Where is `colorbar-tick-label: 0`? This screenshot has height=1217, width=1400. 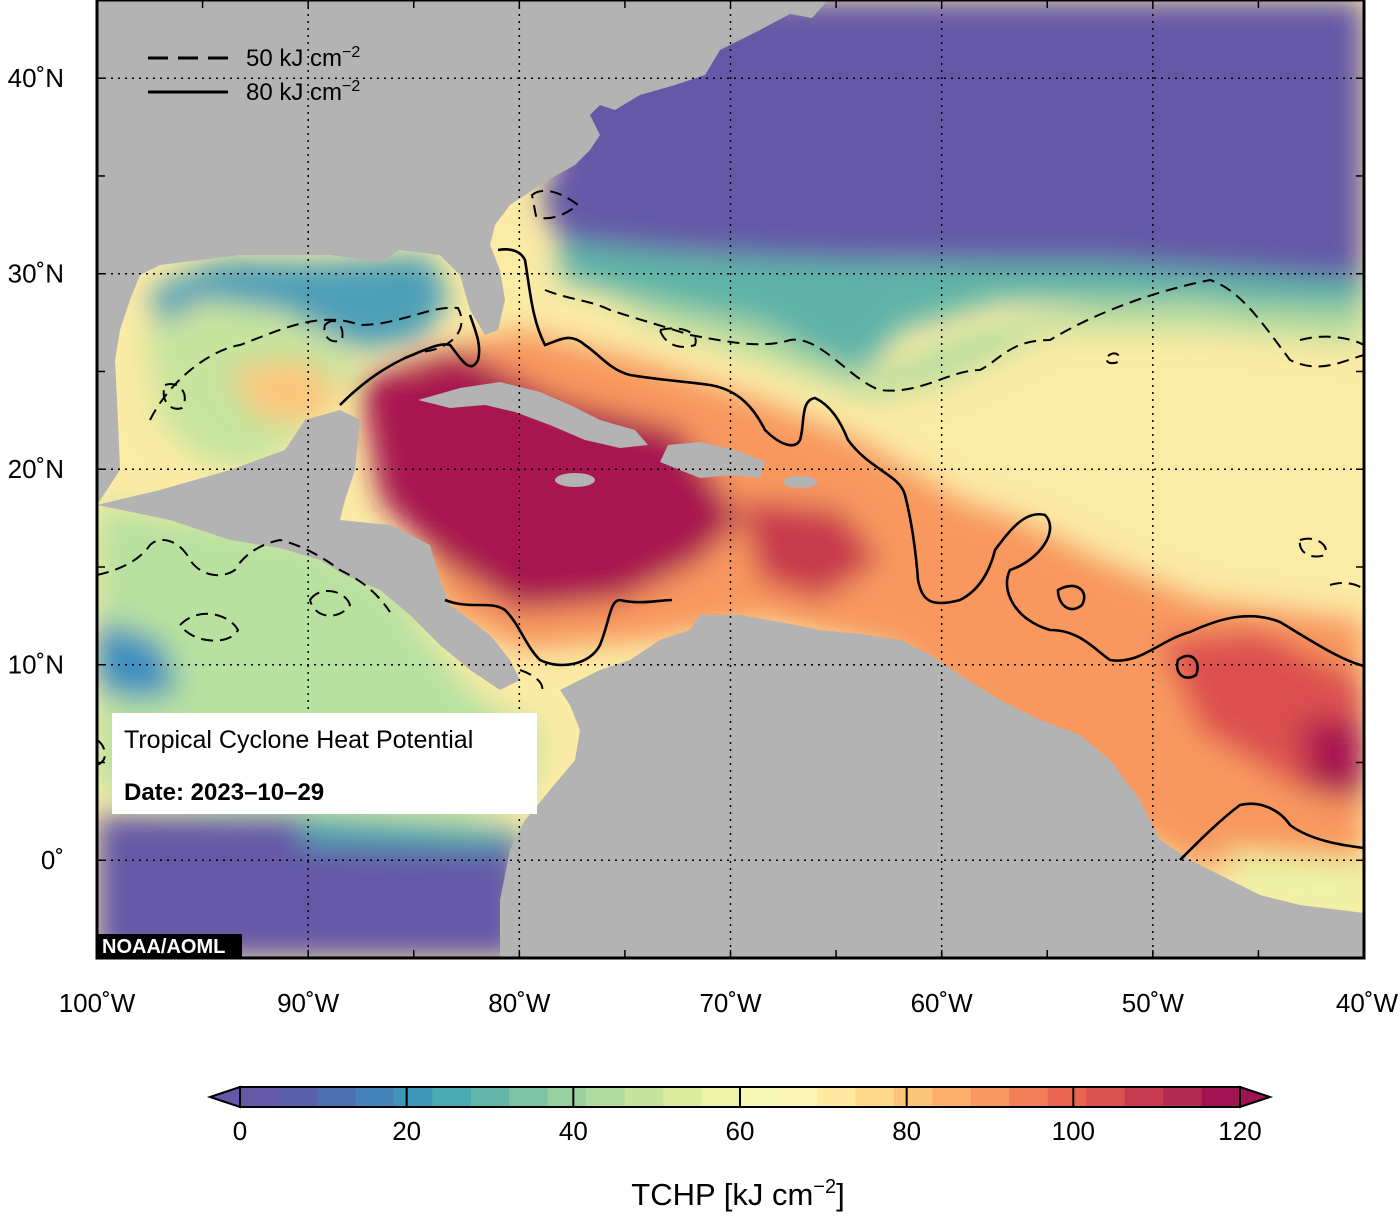 colorbar-tick-label: 0 is located at coordinates (240, 1131).